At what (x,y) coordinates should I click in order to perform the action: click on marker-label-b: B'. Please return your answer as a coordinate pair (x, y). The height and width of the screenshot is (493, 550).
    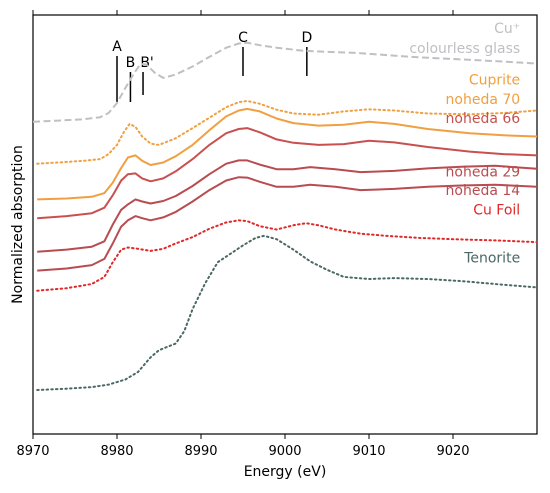
    Looking at the image, I should click on (146, 63).